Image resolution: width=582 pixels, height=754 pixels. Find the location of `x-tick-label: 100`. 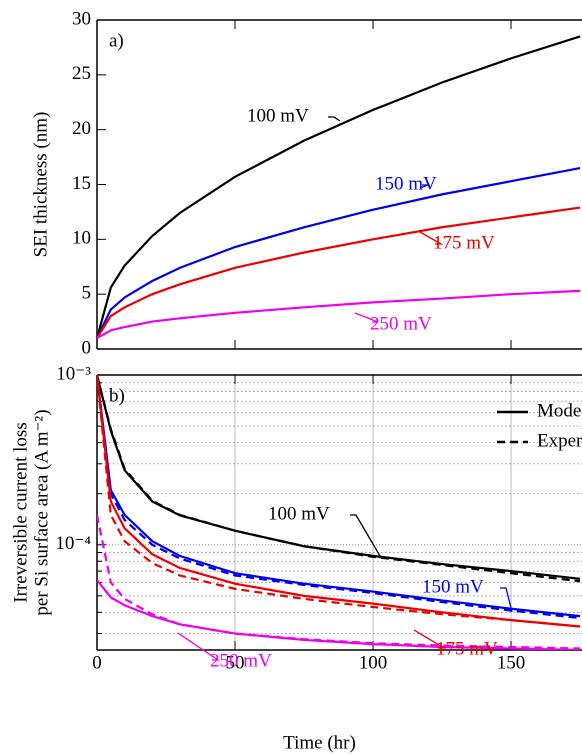

x-tick-label: 100 is located at coordinates (373, 662).